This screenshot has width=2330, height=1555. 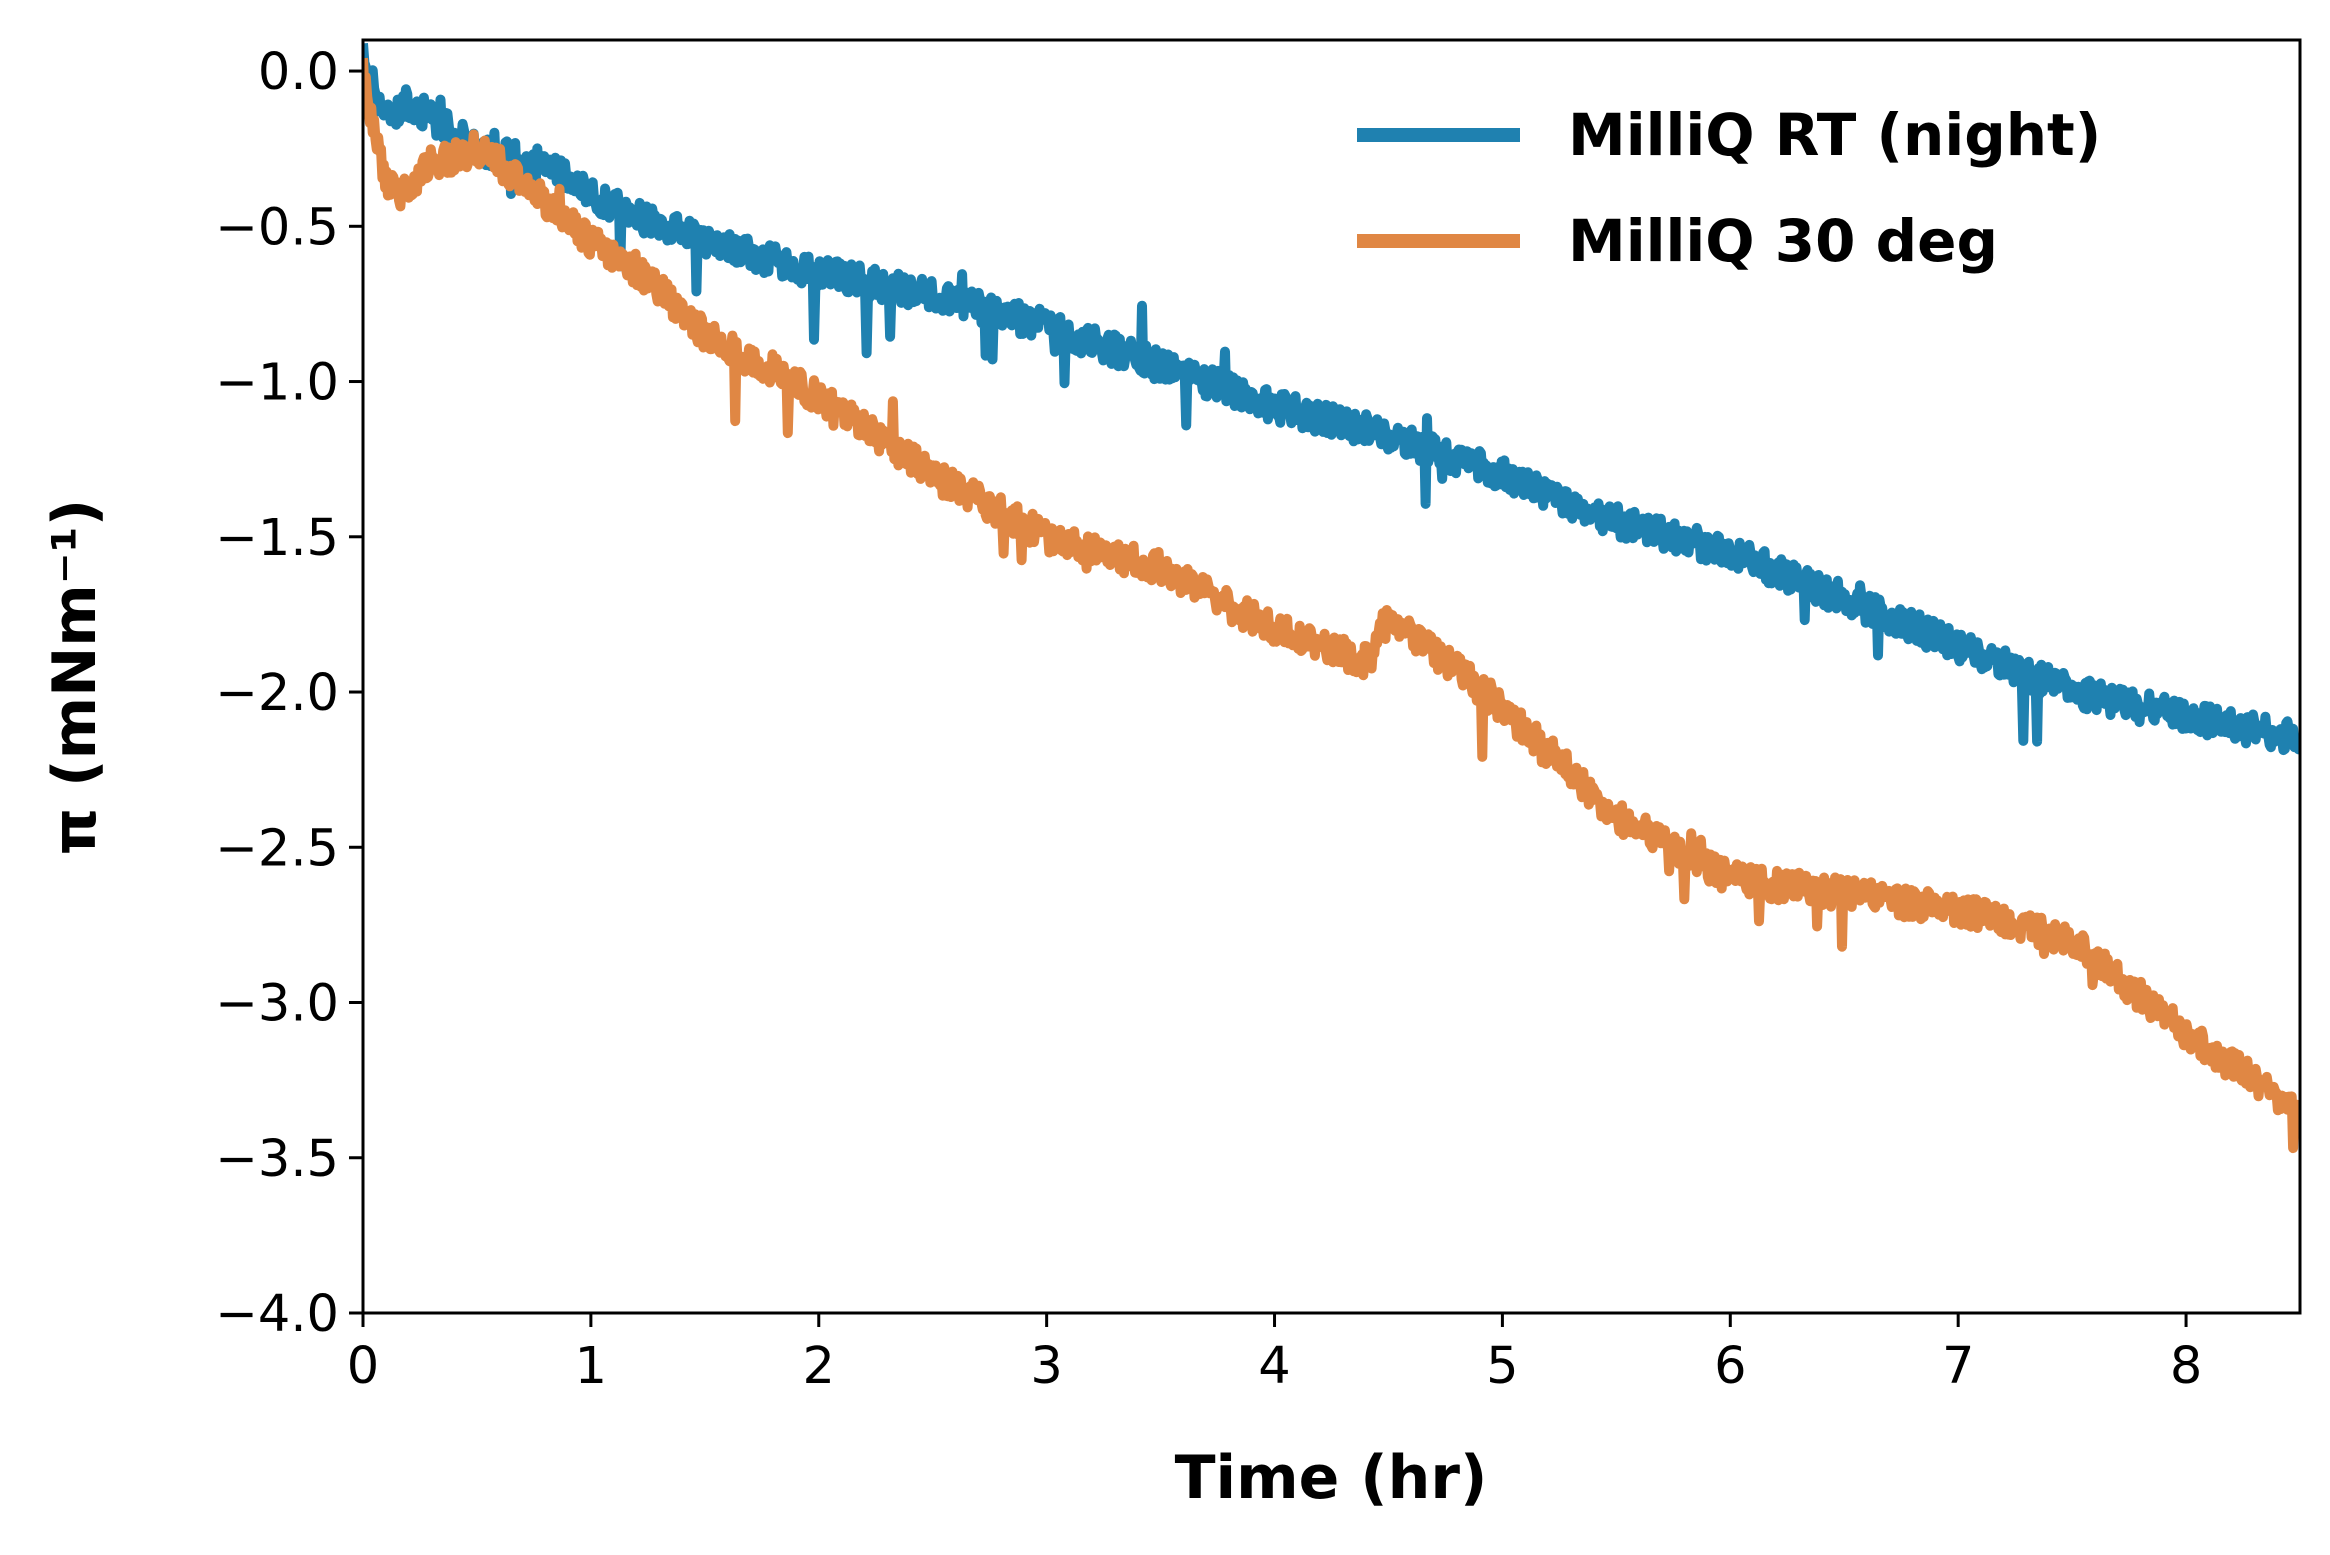 I want to click on x-tick-label: 6, so click(x=1730, y=1366).